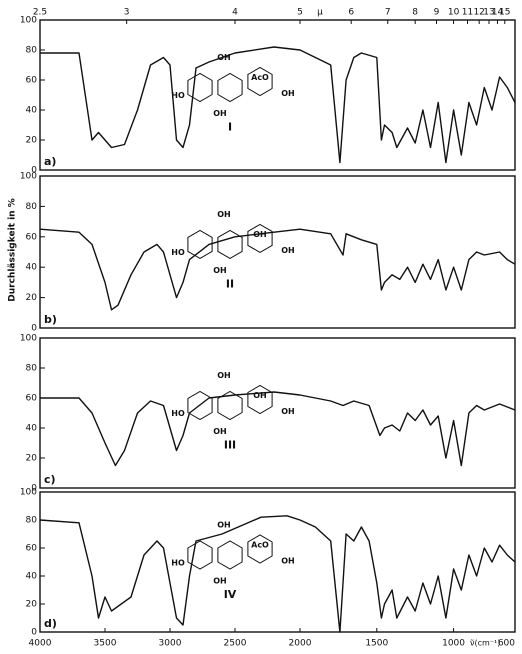  What do you see at coordinates (50, 623) in the screenshot?
I see `panel-label: d)` at bounding box center [50, 623].